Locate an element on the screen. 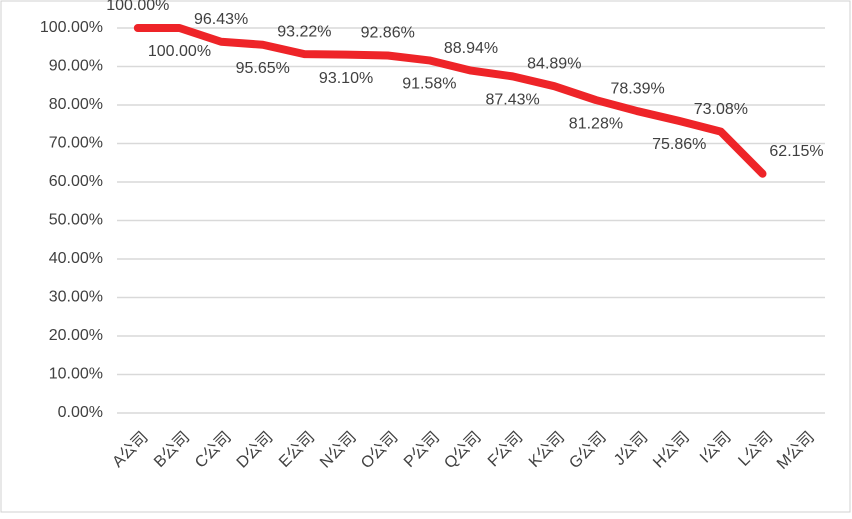 This screenshot has width=852, height=519. y-tick-label: 0.00% is located at coordinates (80, 412).